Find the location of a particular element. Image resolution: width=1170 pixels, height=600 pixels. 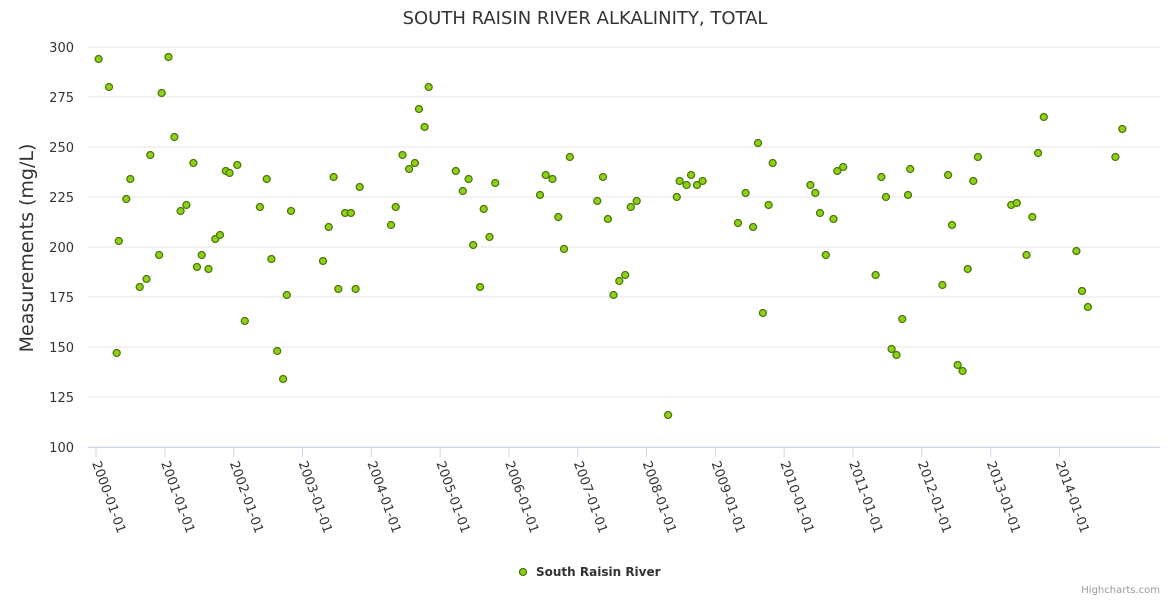

legend-marker is located at coordinates (523, 572).